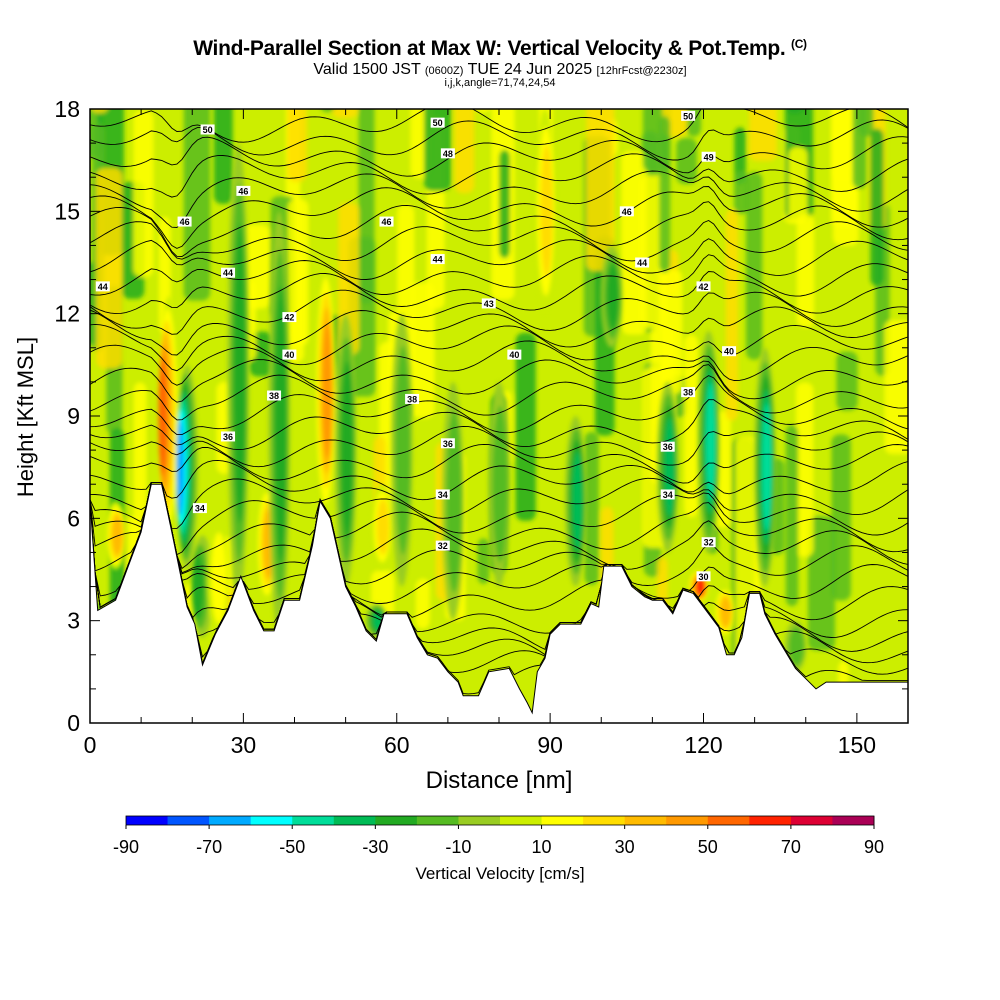  What do you see at coordinates (708, 847) in the screenshot?
I see `colorbar-tick-label: 50` at bounding box center [708, 847].